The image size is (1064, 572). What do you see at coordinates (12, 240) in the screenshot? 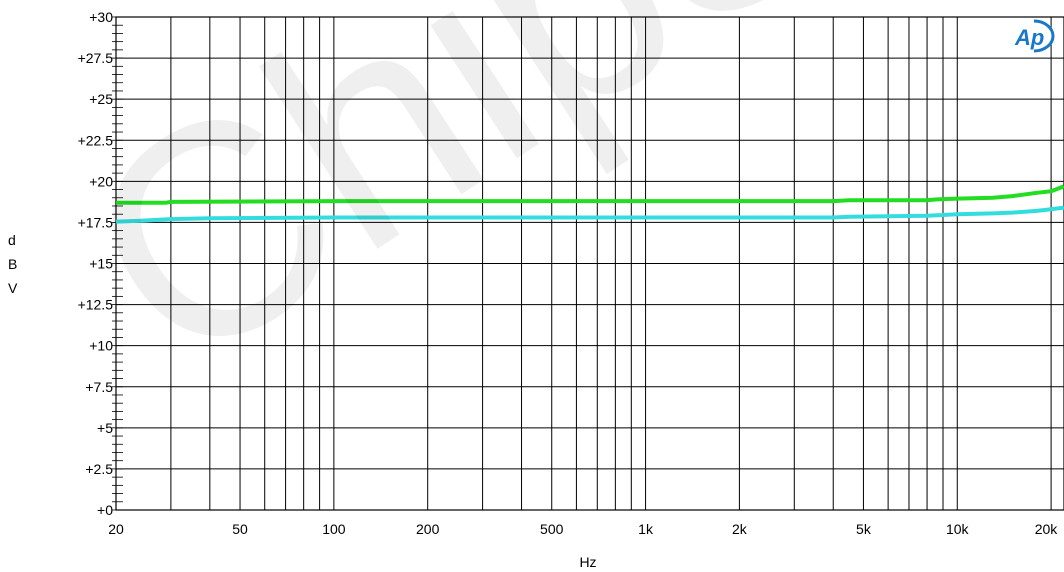
I see `ylabel-char-d: d` at bounding box center [12, 240].